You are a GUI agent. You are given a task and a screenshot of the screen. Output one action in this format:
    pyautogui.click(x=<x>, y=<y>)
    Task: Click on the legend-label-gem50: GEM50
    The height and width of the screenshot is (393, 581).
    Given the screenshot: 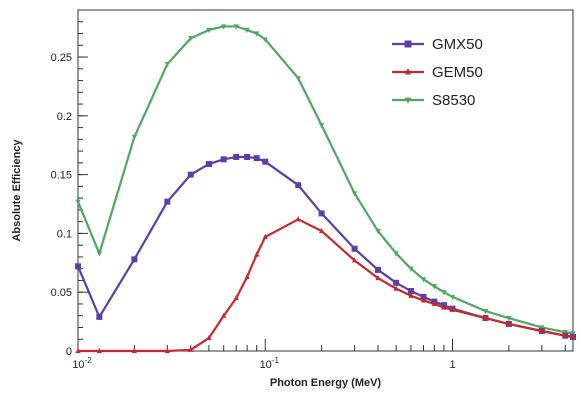 What is the action you would take?
    pyautogui.click(x=457, y=72)
    